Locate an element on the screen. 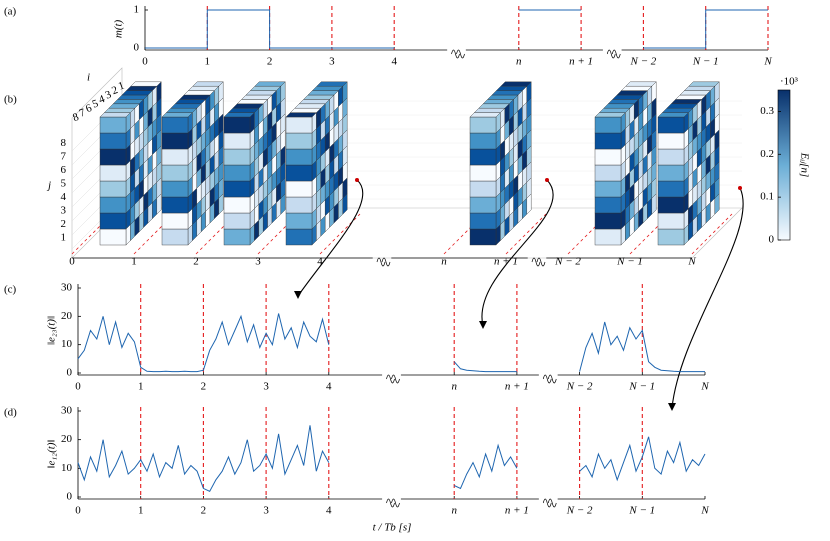  panel-label: (c) is located at coordinates (10, 290).